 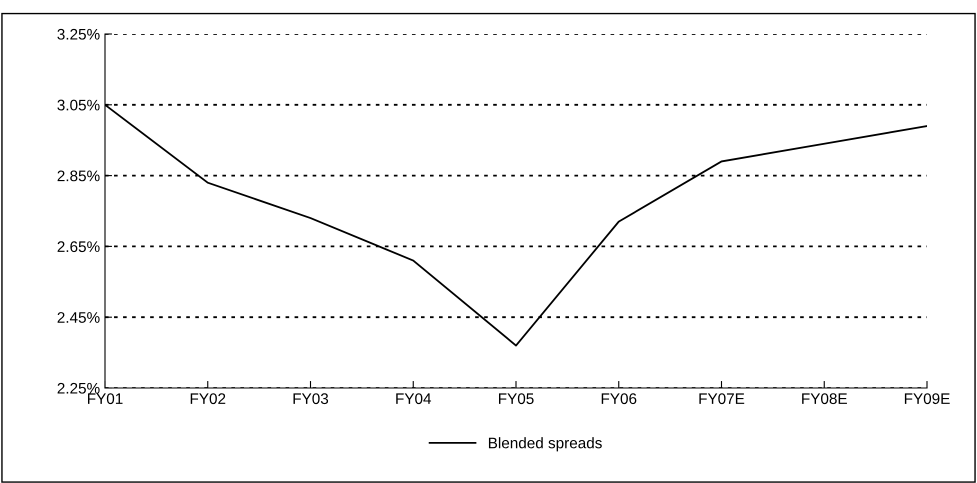 I want to click on x-tick-label: FY05, so click(x=516, y=398).